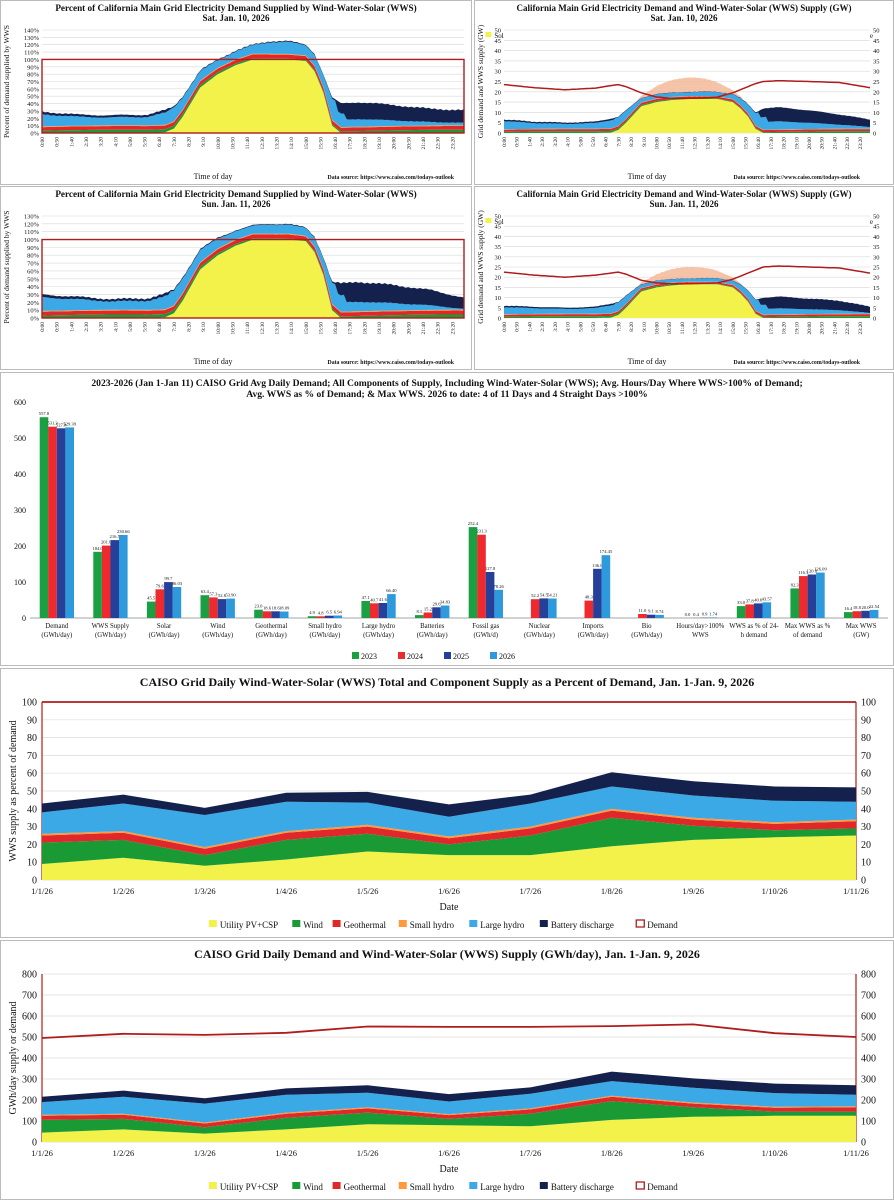 The image size is (894, 1200). I want to click on y-tick-label: 20%, so click(33, 119).